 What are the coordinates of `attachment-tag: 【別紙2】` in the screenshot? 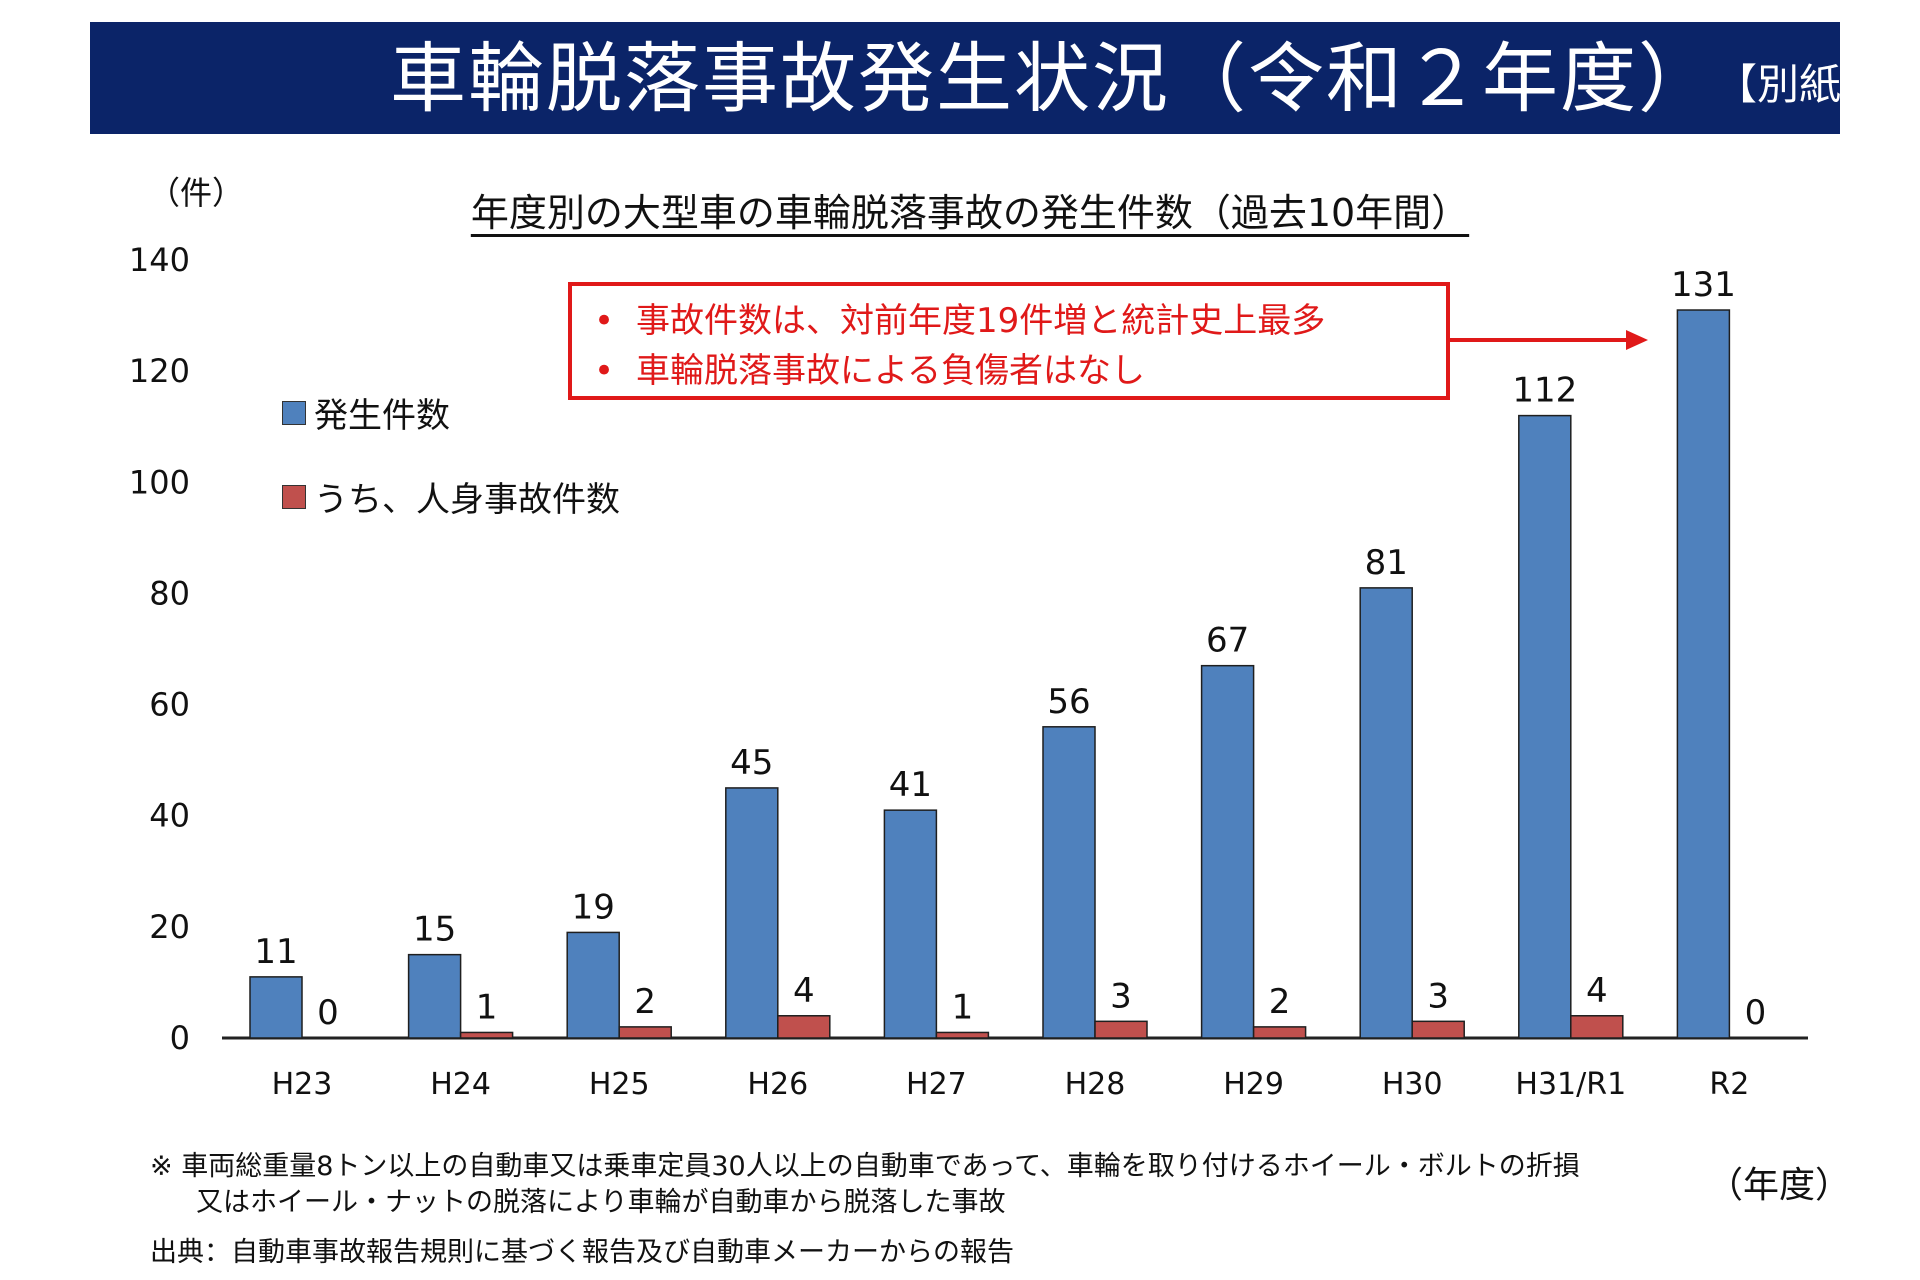 It's located at (1812, 84).